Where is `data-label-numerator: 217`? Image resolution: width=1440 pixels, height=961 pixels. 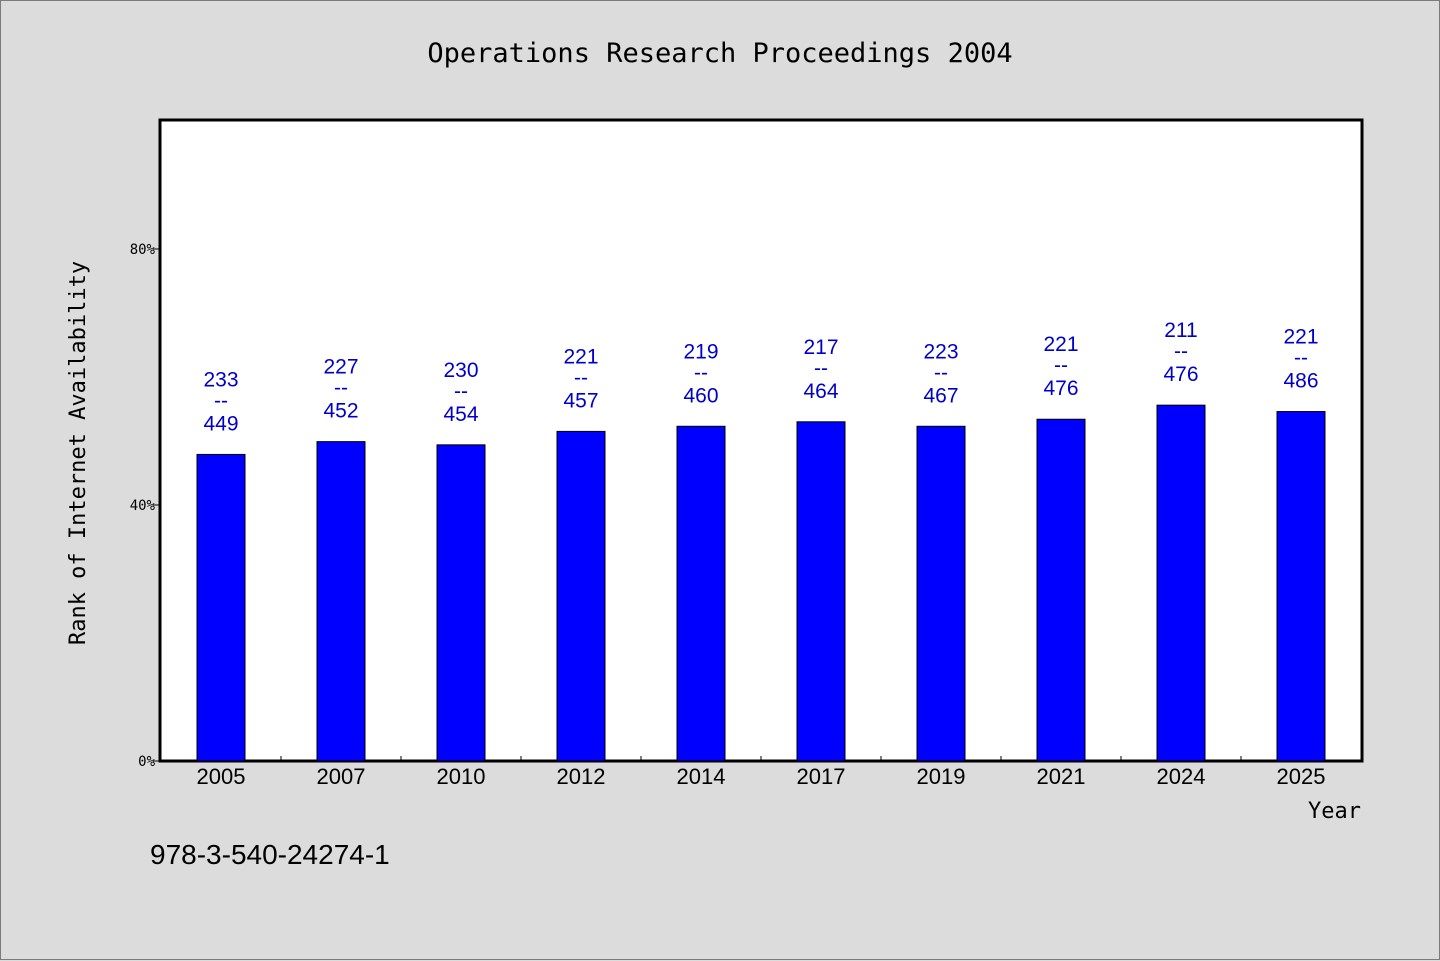
data-label-numerator: 217 is located at coordinates (820, 347).